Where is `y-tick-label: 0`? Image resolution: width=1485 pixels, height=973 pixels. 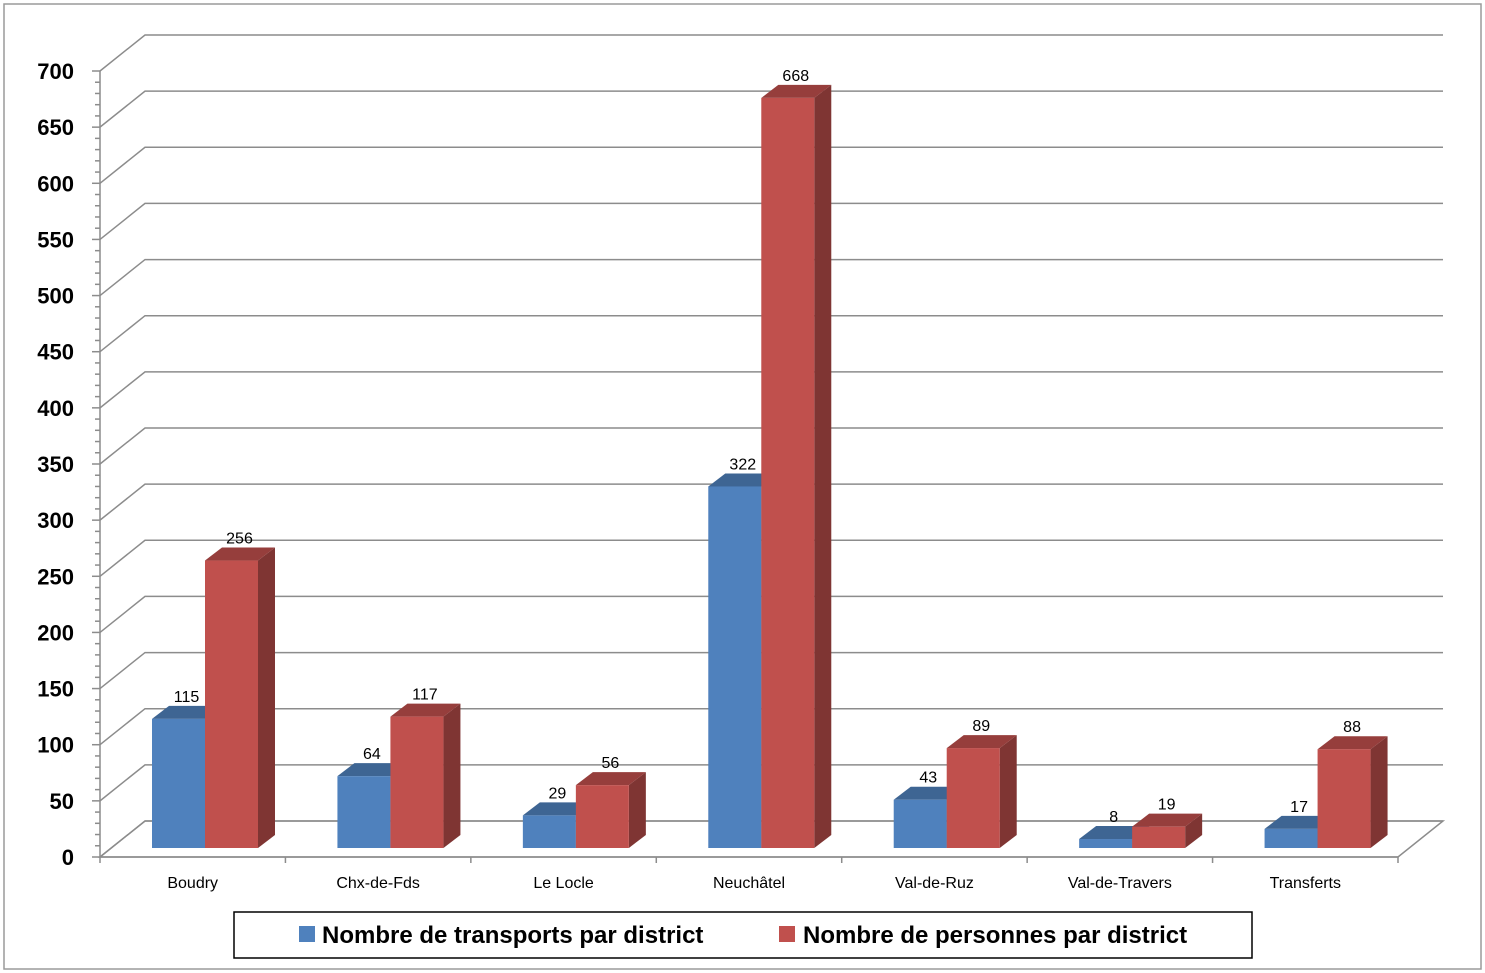
y-tick-label: 0 is located at coordinates (68, 857).